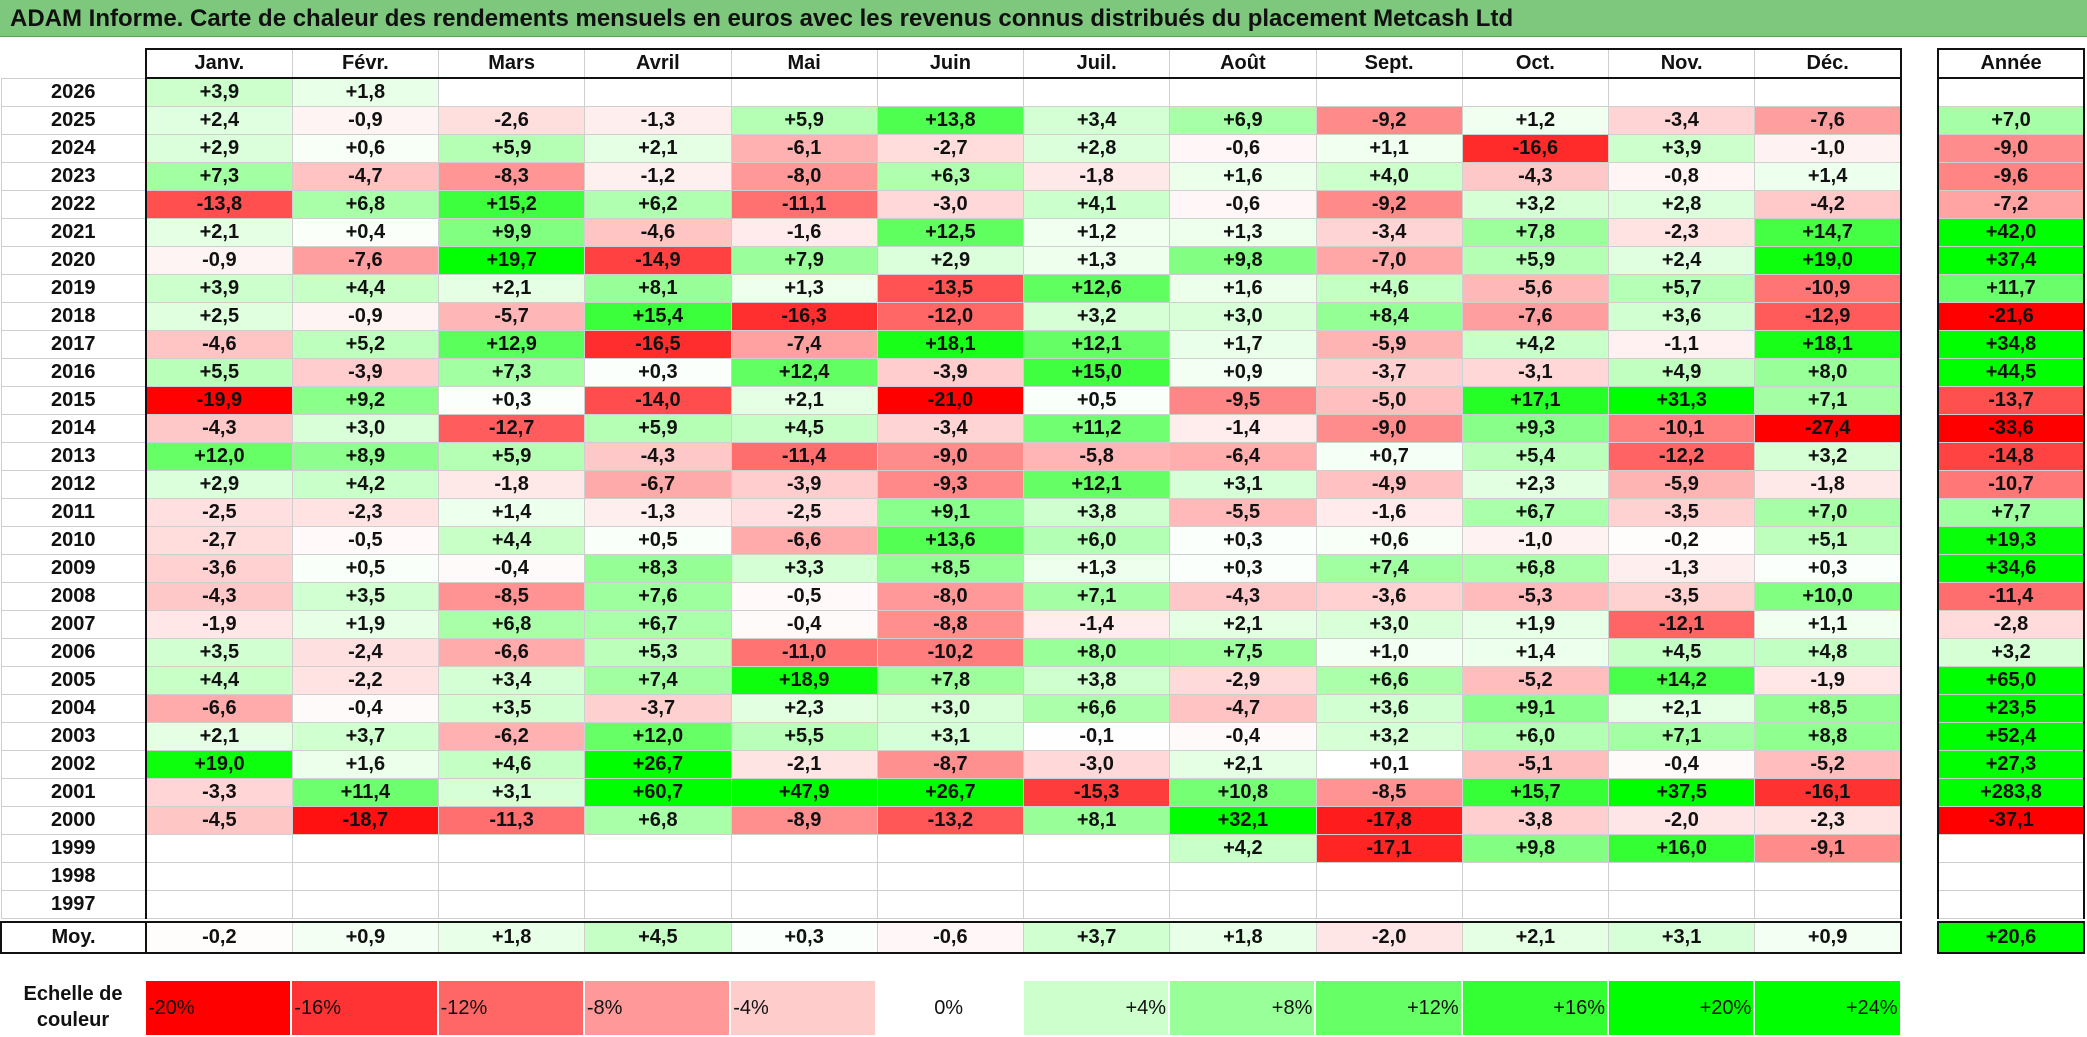 This screenshot has width=2087, height=1037. Describe the element at coordinates (511, 456) in the screenshot. I see `heatmap-cell: +5,9` at that location.